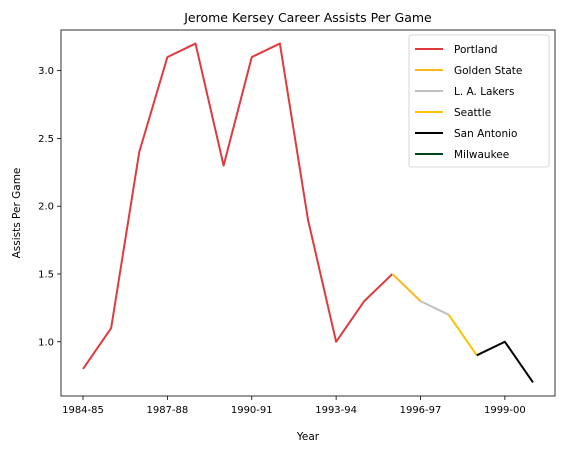 The width and height of the screenshot is (570, 453). What do you see at coordinates (252, 410) in the screenshot?
I see `x-tick-label: 1990-91` at bounding box center [252, 410].